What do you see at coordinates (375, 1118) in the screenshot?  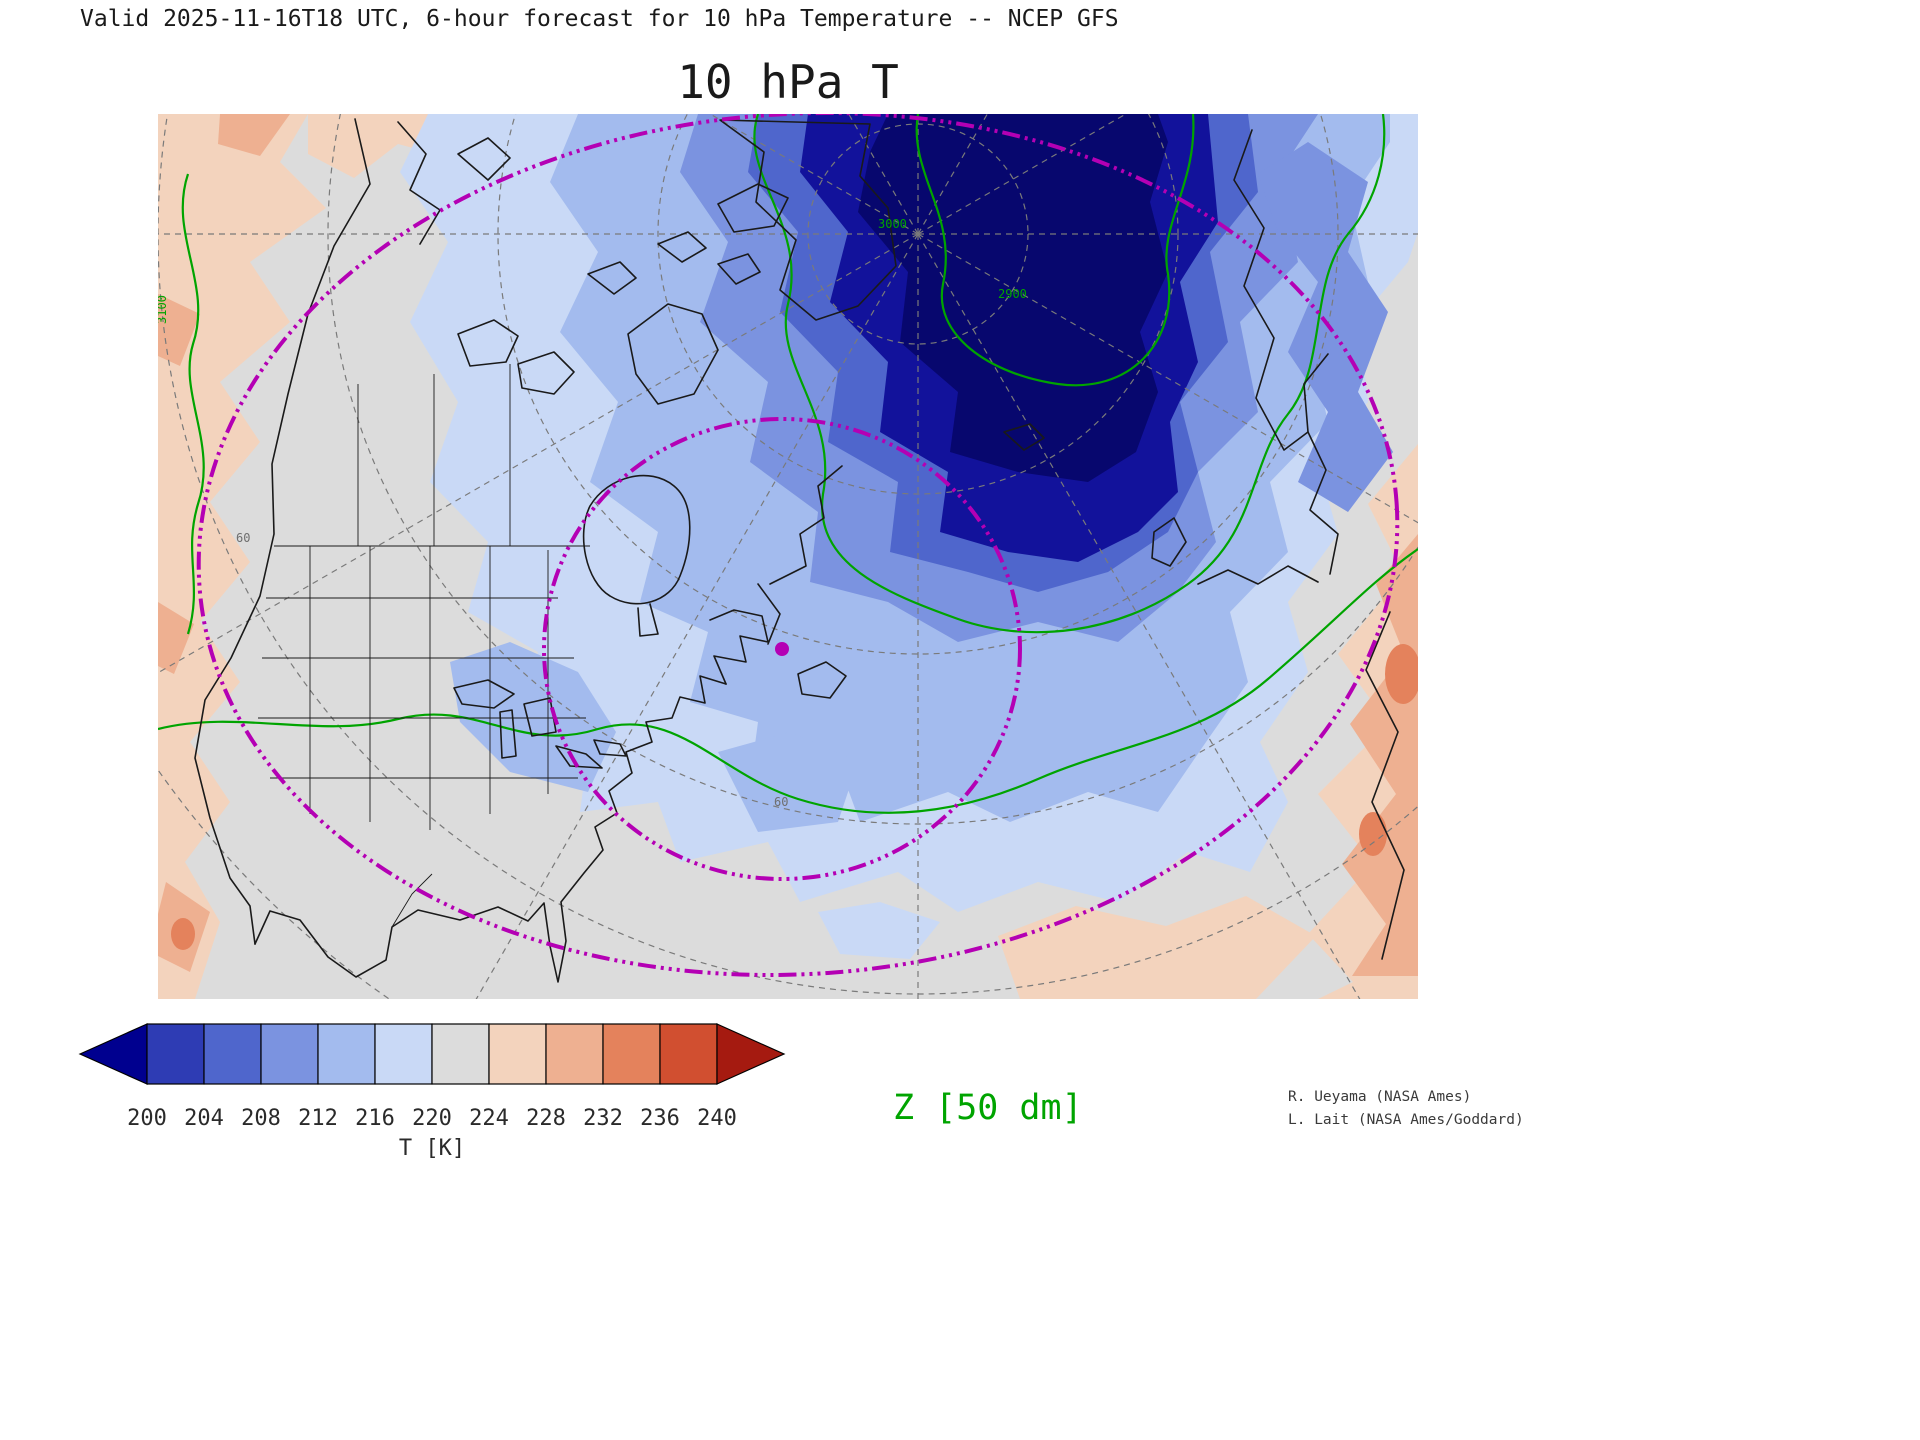 I see `colorbar-tick: 216` at bounding box center [375, 1118].